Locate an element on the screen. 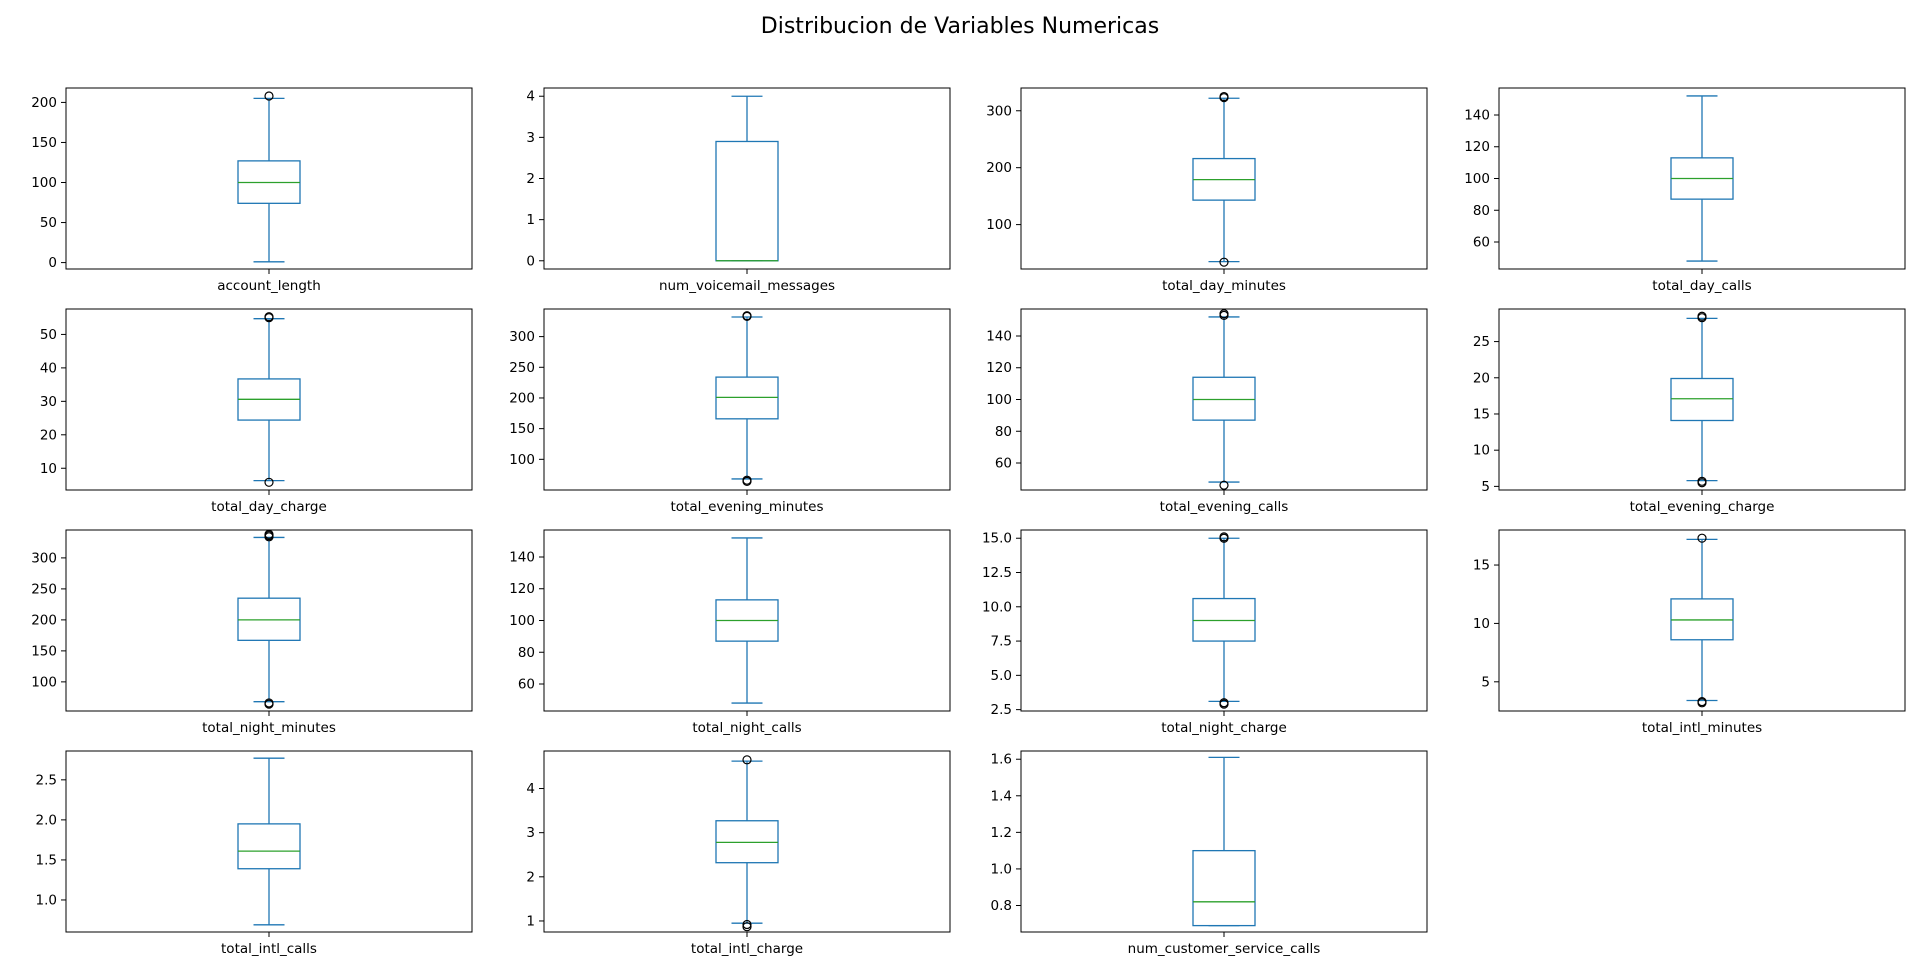 This screenshot has height=967, width=1920. subplot-total_night_charge: 2.5 5.0 7.5 10.0 12.5 15.0 total_night_charge is located at coordinates (1205, 632).